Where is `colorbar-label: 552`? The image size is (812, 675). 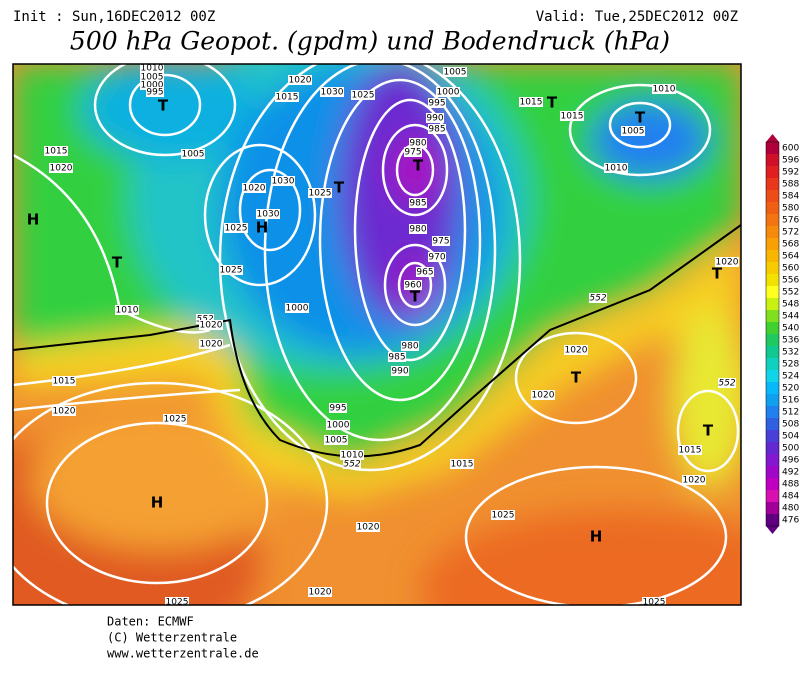 colorbar-label: 552 is located at coordinates (790, 293).